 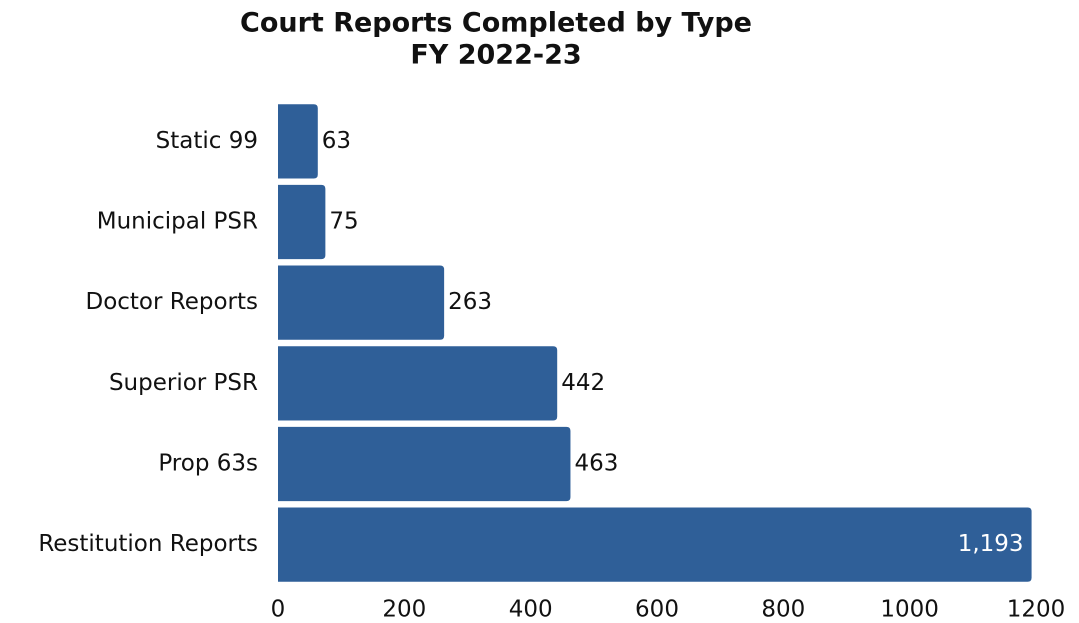 What do you see at coordinates (177, 222) in the screenshot?
I see `y-tick-label: Municipal PSR` at bounding box center [177, 222].